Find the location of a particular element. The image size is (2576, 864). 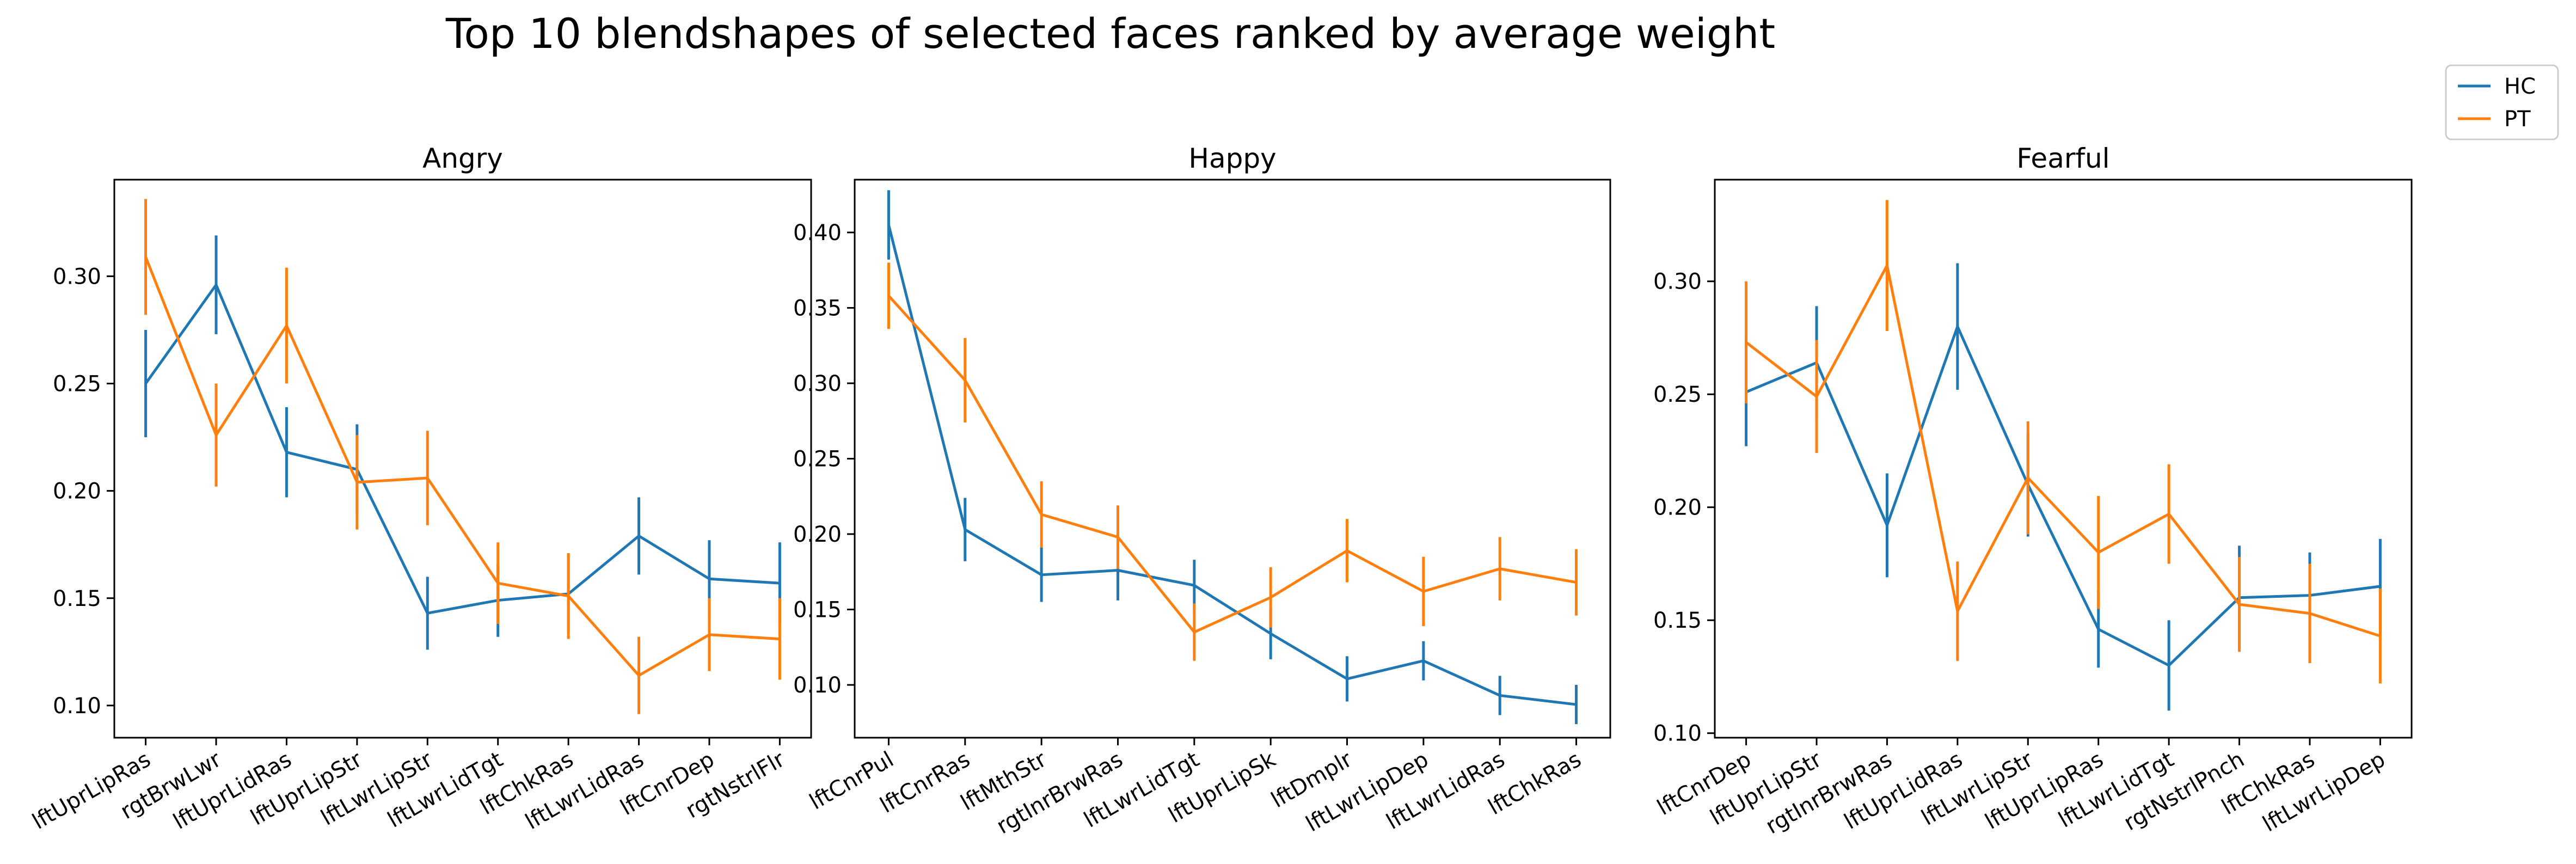

series-pt-happy is located at coordinates (1232, 461).